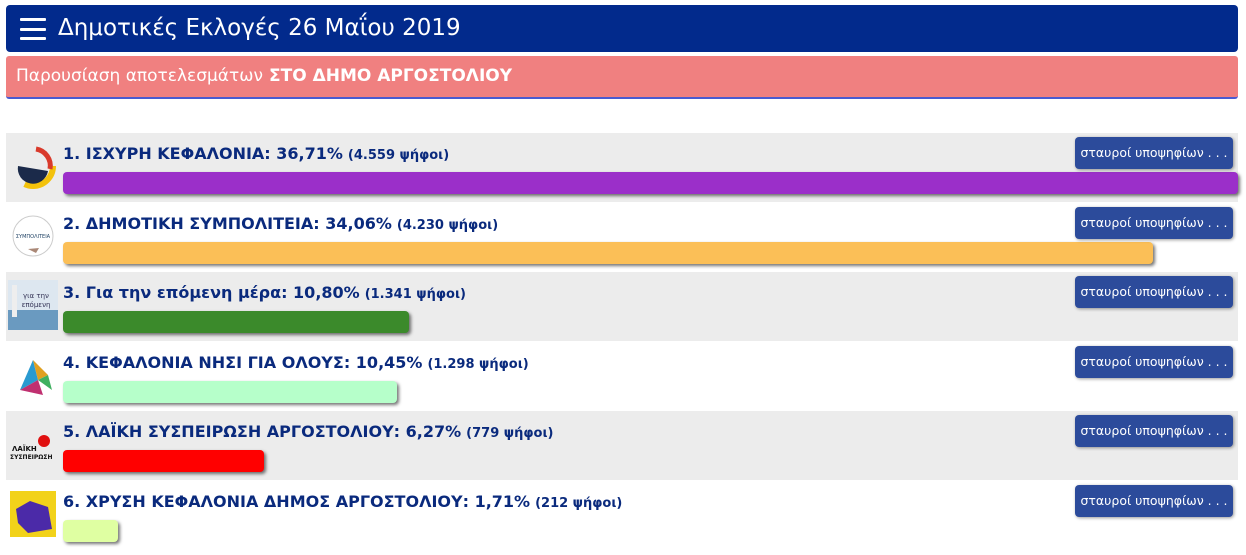 Image resolution: width=1246 pixels, height=555 pixels. What do you see at coordinates (36, 305) in the screenshot?
I see `svg-text: επόμενη` at bounding box center [36, 305].